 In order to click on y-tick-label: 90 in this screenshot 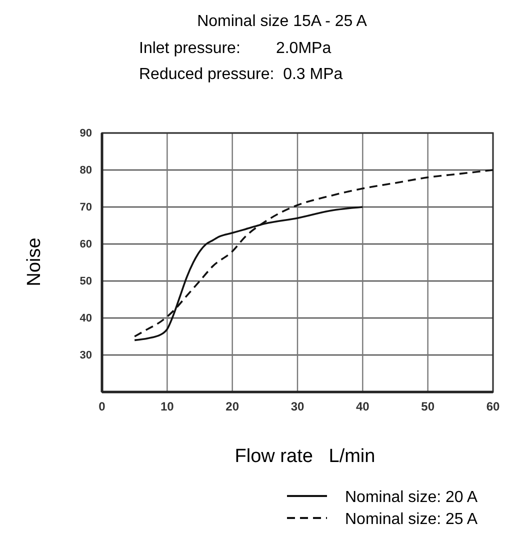, I will do `click(86, 134)`.